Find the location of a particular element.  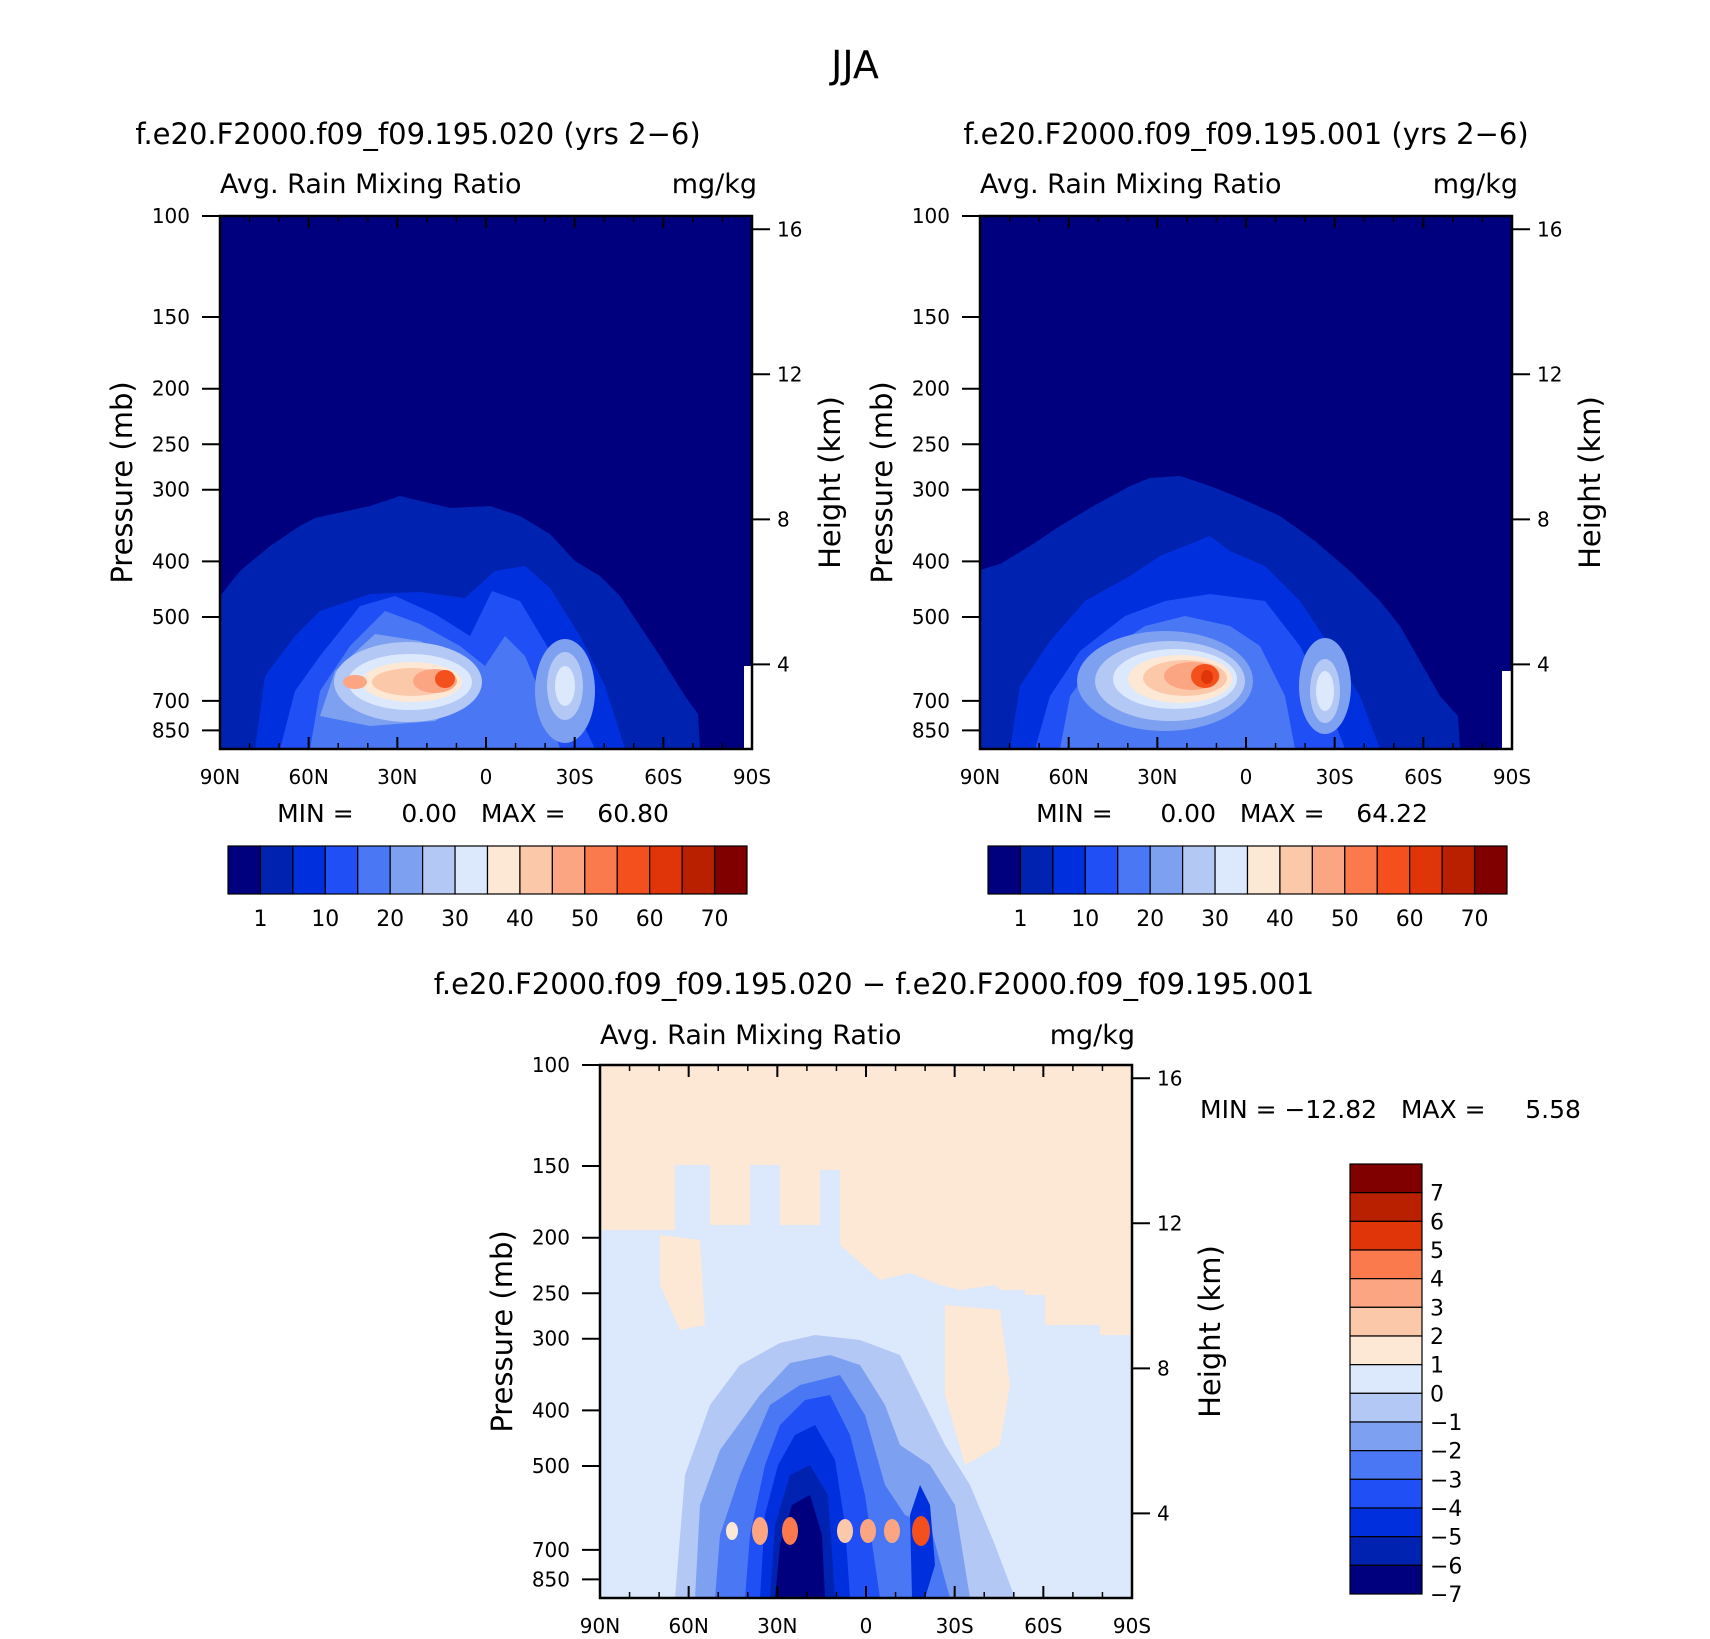

panel-3-pos-patch is located at coordinates (682, 1282).